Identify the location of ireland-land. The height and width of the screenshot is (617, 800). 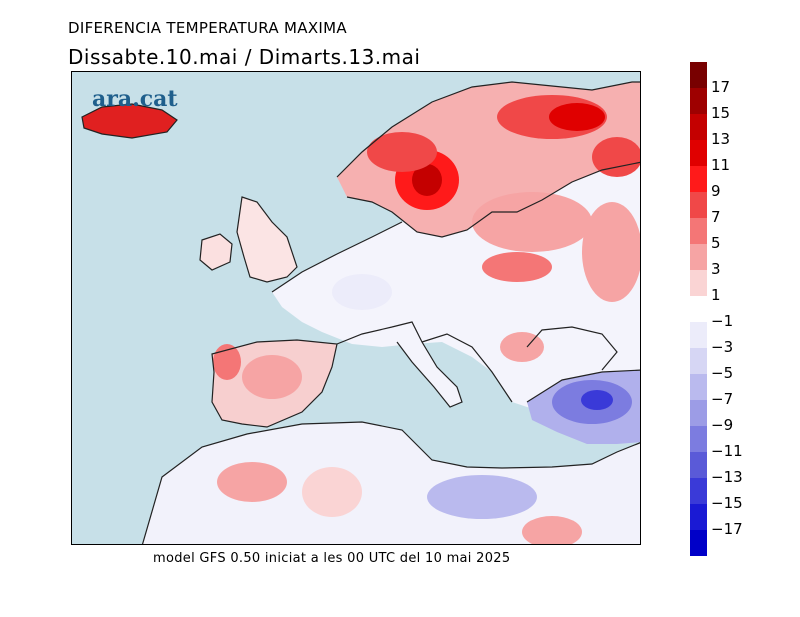
(216, 252).